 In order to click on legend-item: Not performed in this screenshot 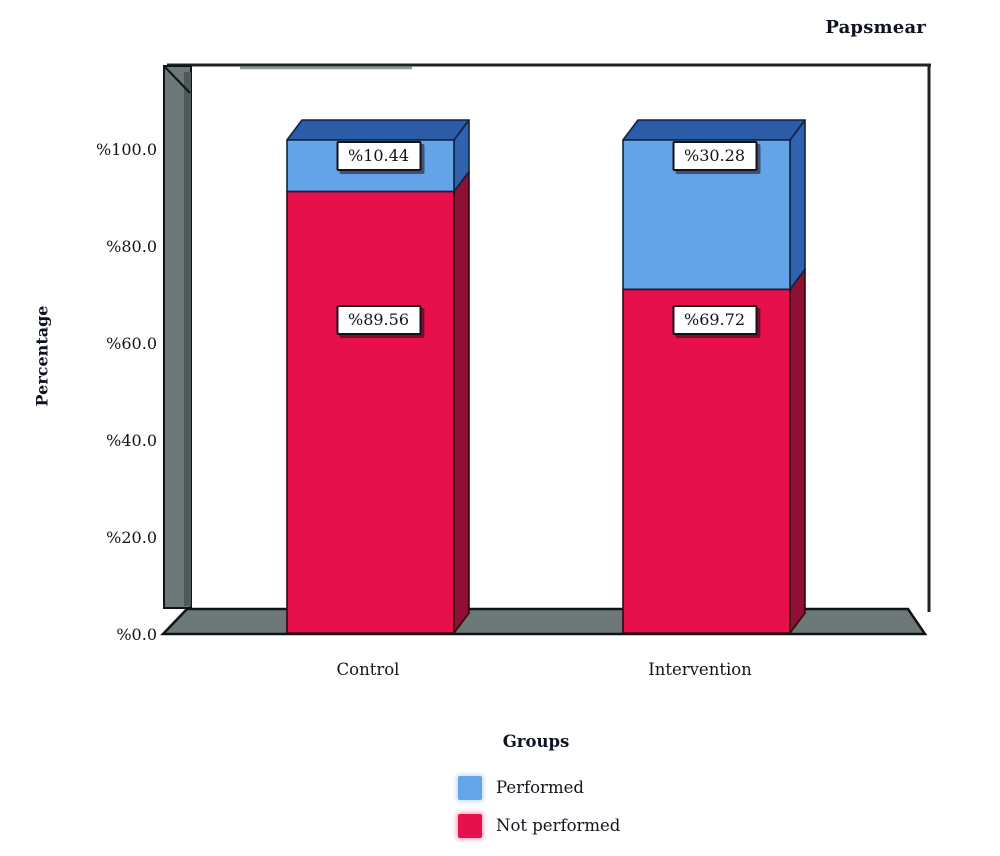, I will do `click(539, 826)`.